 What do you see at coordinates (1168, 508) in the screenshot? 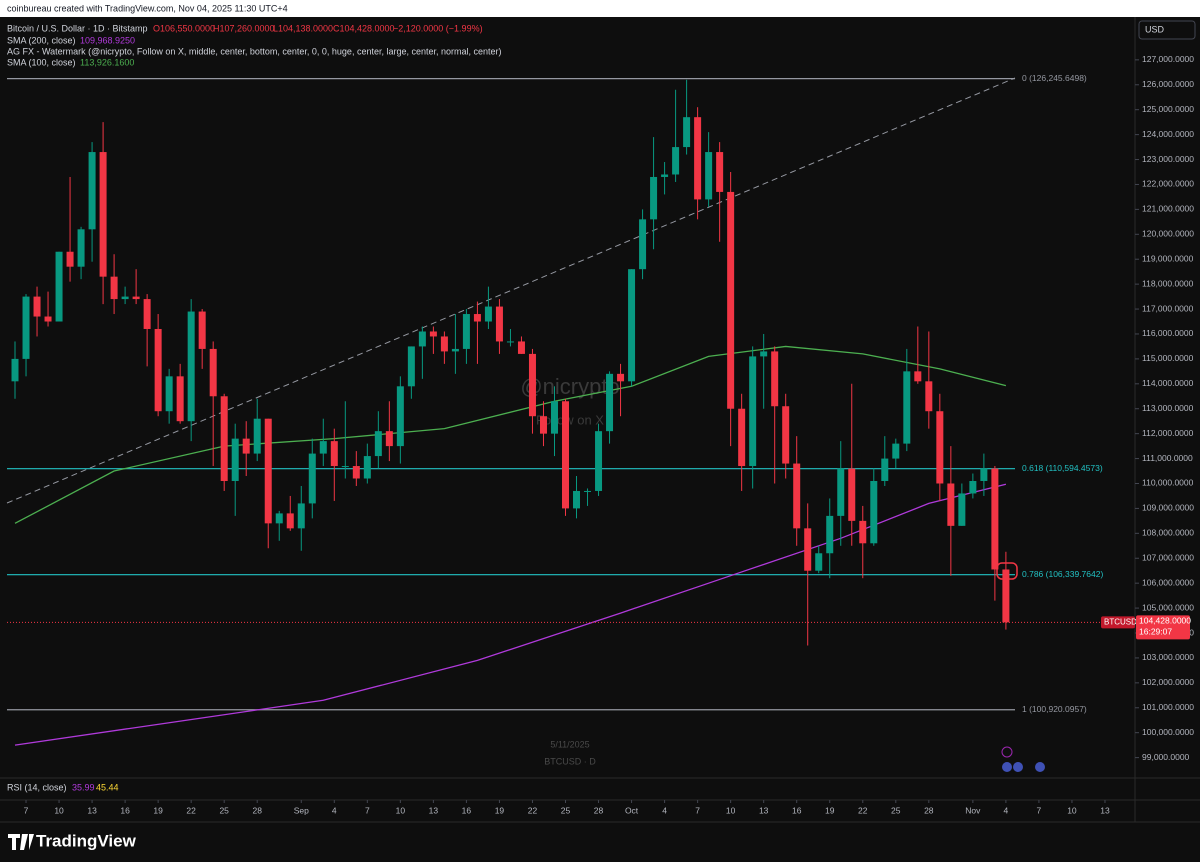
I see `y-tick-label: 109,000.0000` at bounding box center [1168, 508].